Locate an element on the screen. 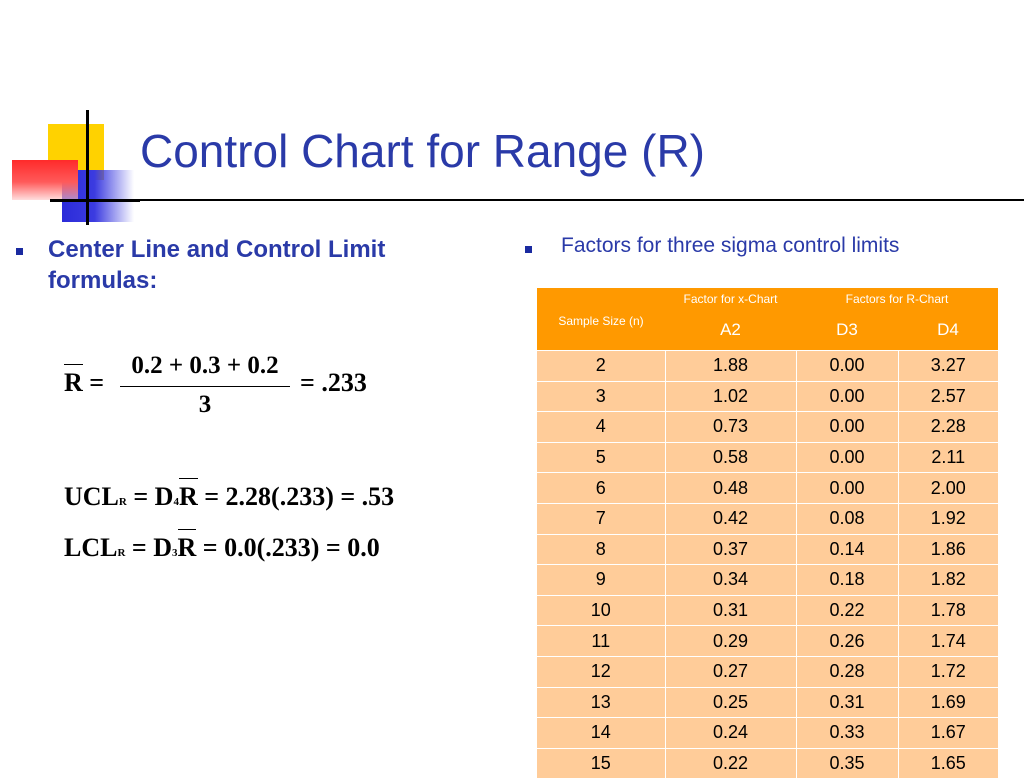 The width and height of the screenshot is (1024, 778). vertical-rule-decoration is located at coordinates (87, 167).